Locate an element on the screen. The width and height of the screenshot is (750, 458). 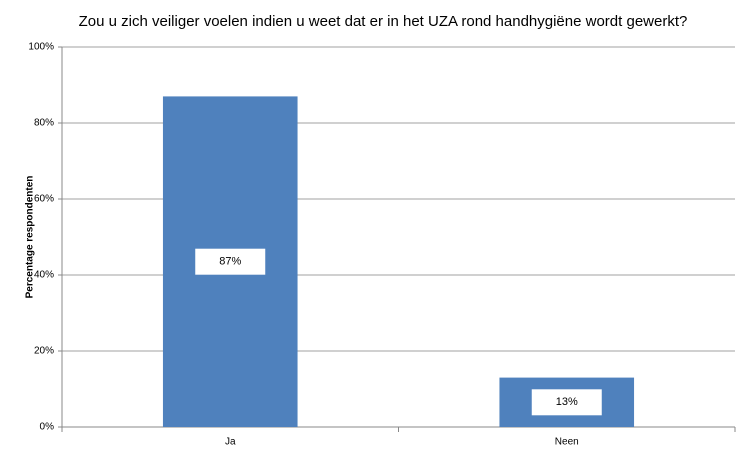
y-tick-label: 0% is located at coordinates (47, 427).